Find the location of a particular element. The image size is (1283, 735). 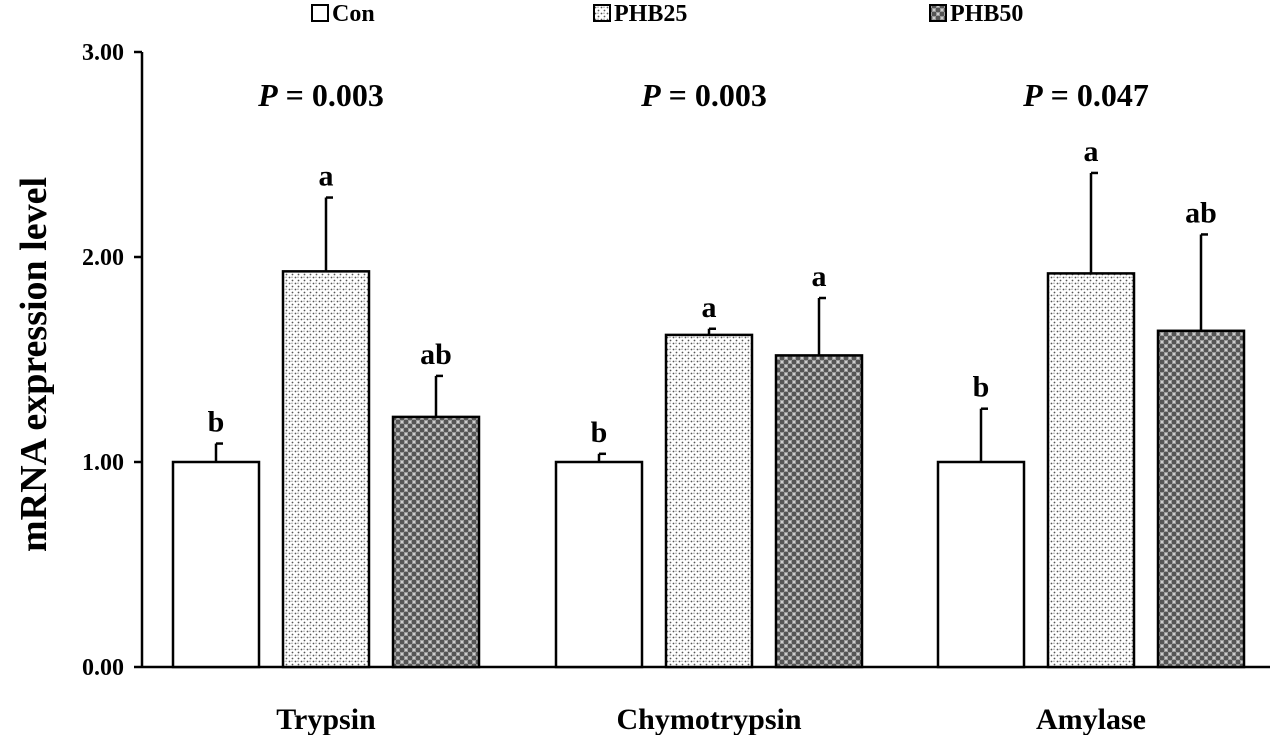

bar-phb25-trypsin is located at coordinates (326, 469).